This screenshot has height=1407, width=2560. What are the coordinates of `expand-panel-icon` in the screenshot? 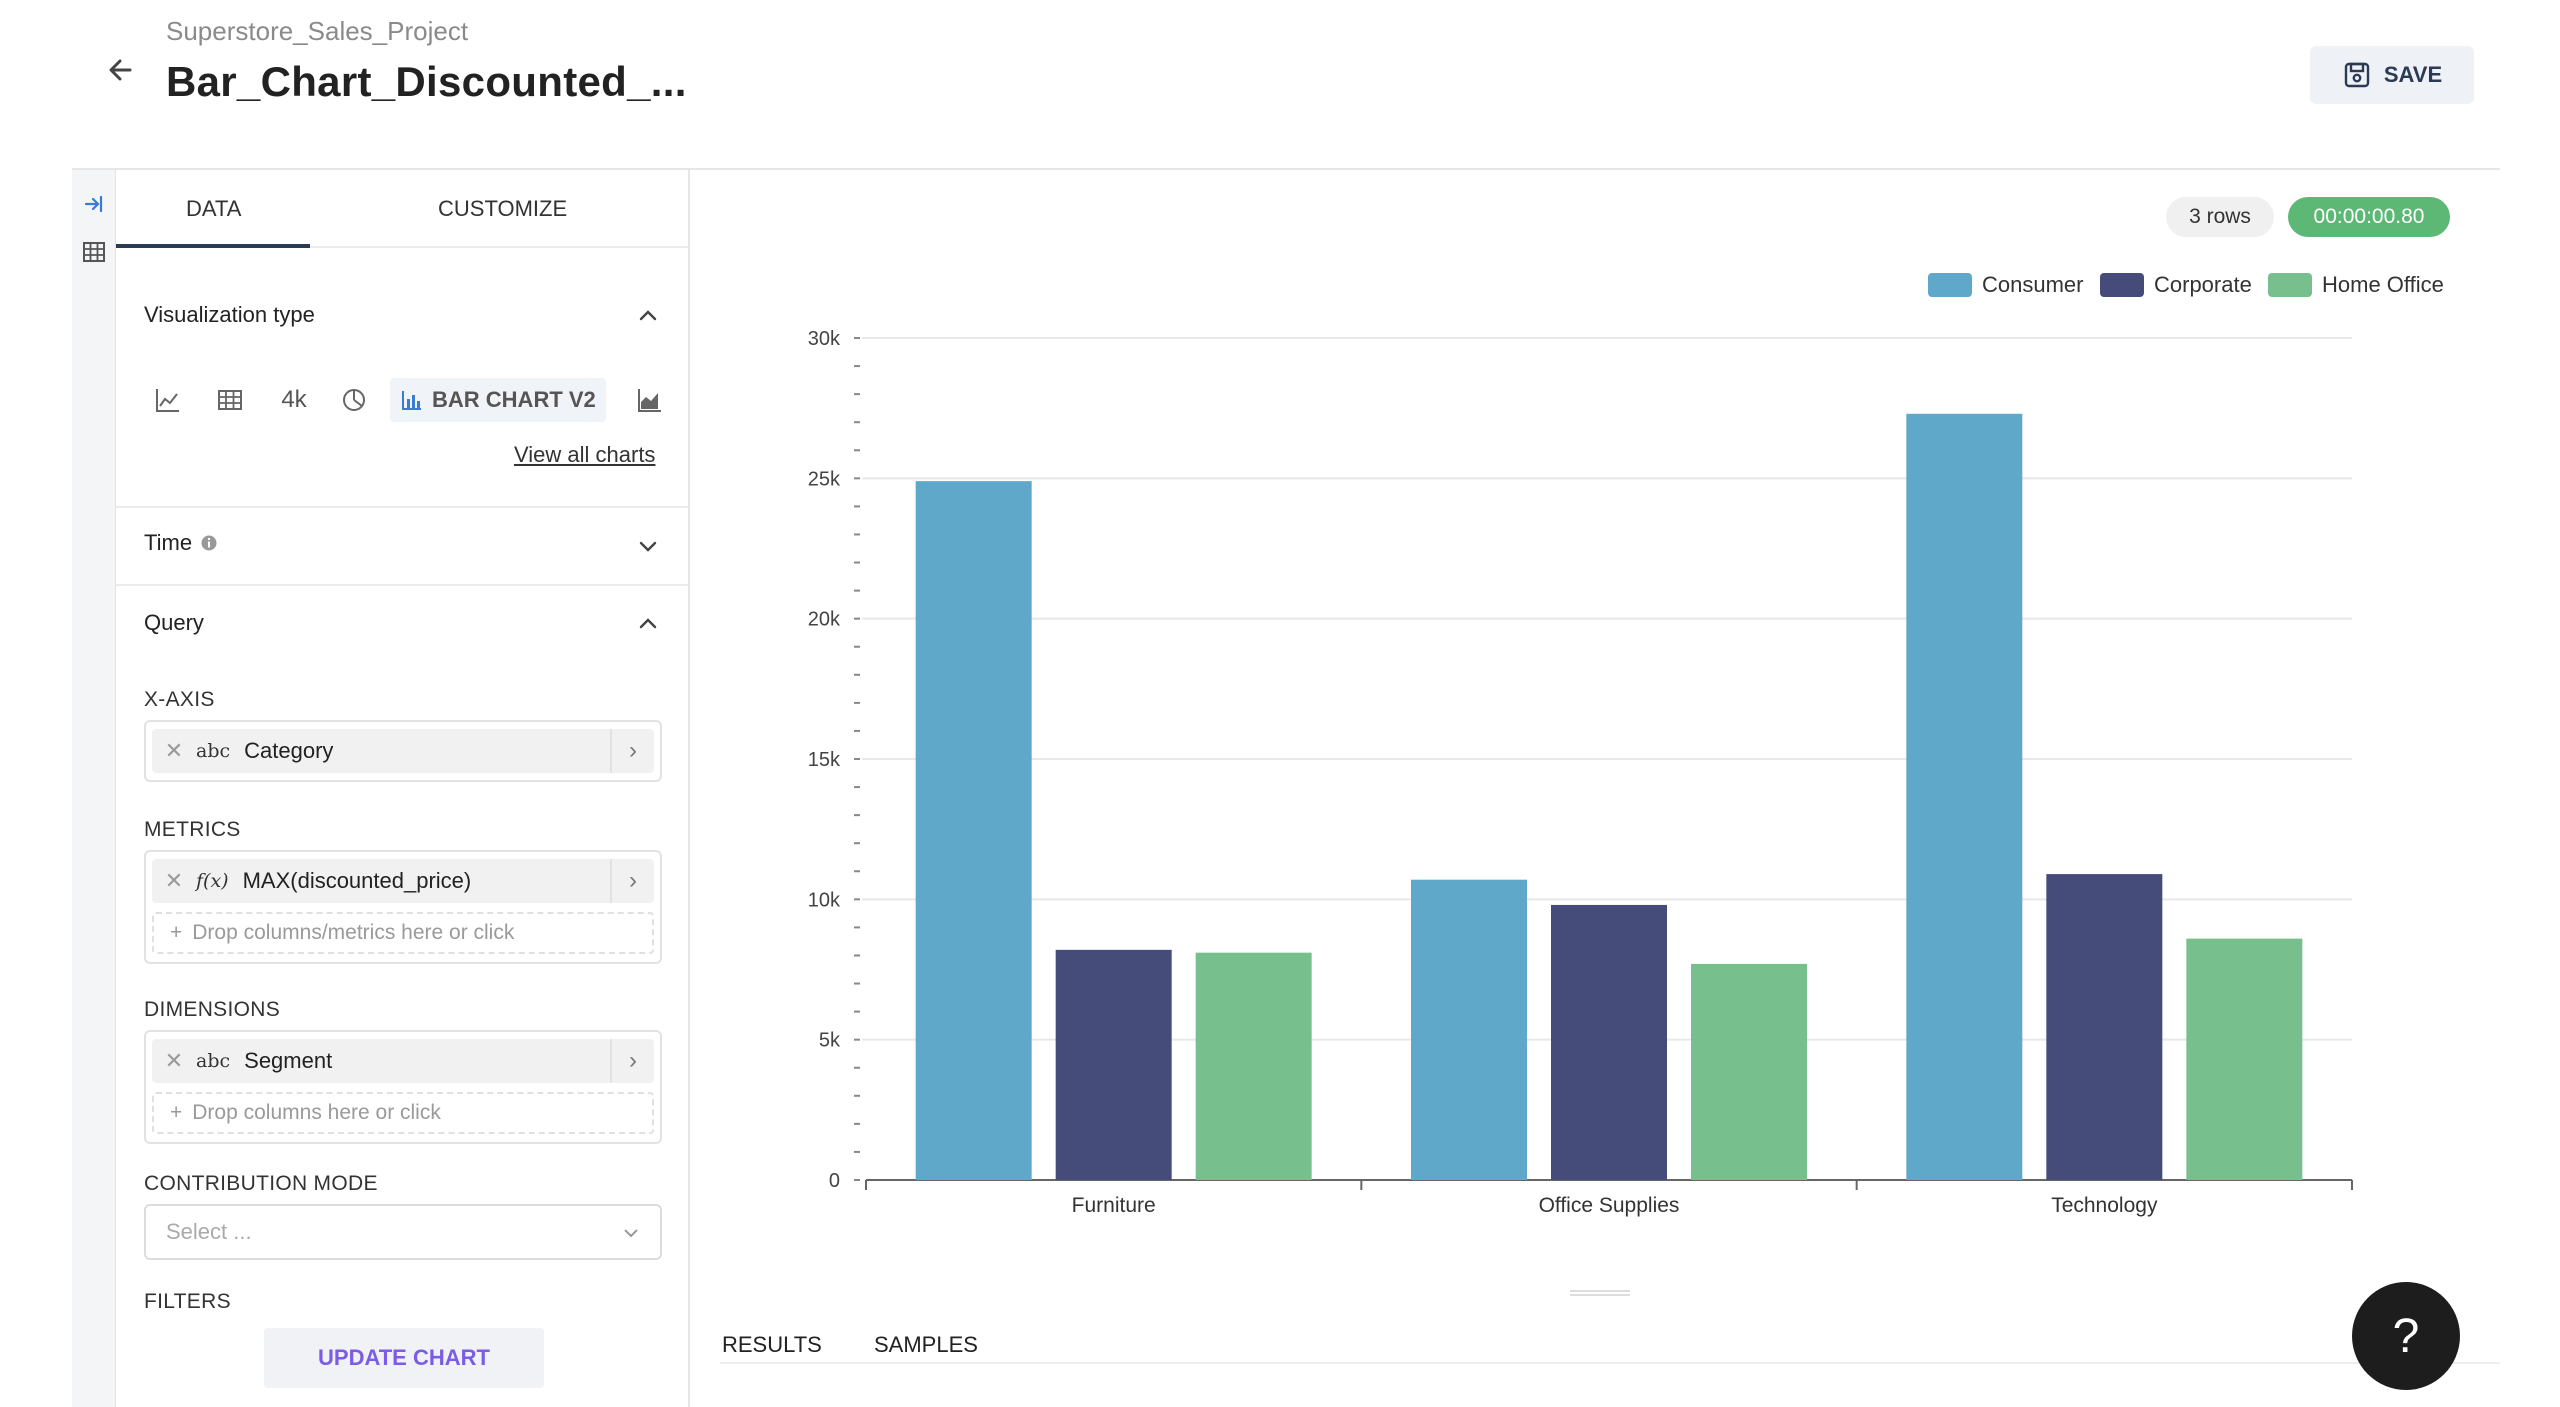 It's located at (94, 204).